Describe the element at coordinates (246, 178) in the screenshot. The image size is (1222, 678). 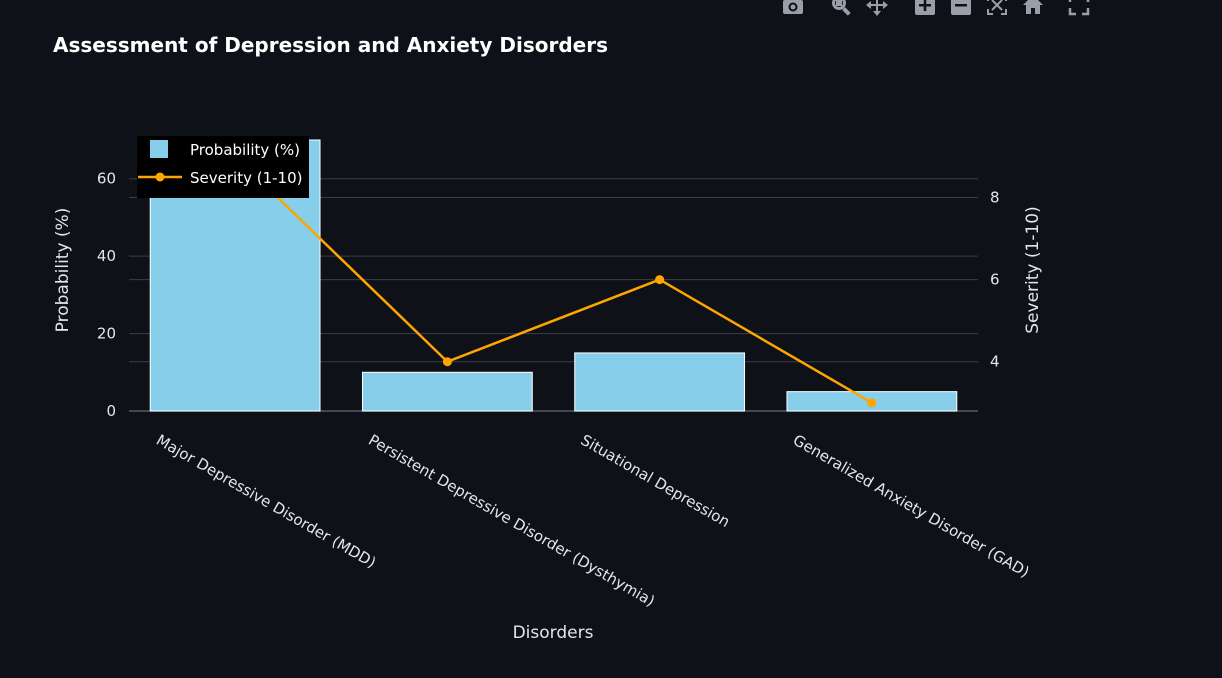
I see `legend-label: Severity (1-10)` at that location.